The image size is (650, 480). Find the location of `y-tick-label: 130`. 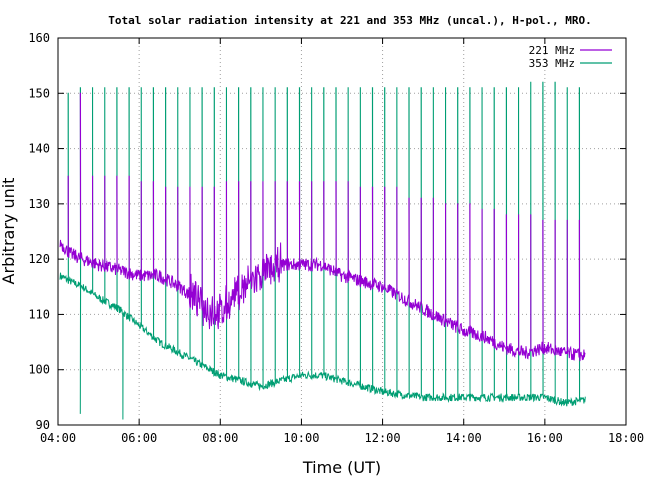

y-tick-label: 130 is located at coordinates (39, 204).